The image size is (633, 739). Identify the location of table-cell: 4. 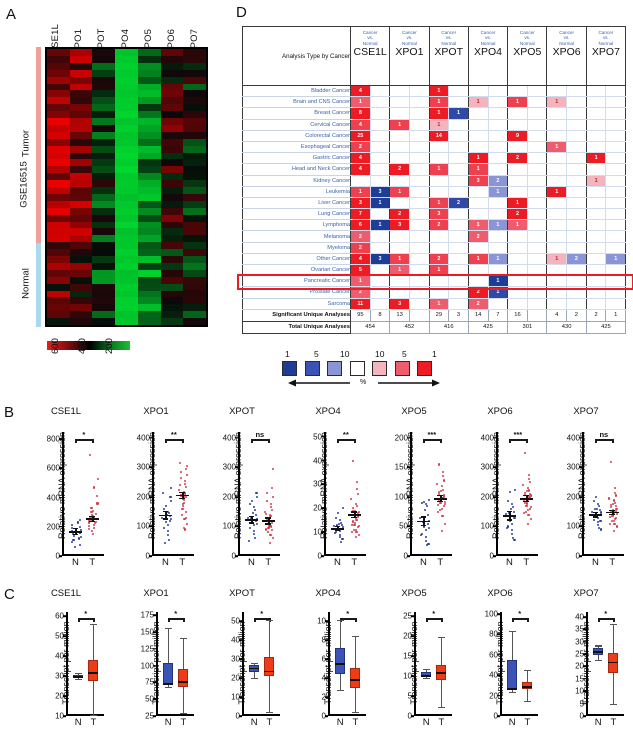
(360, 259).